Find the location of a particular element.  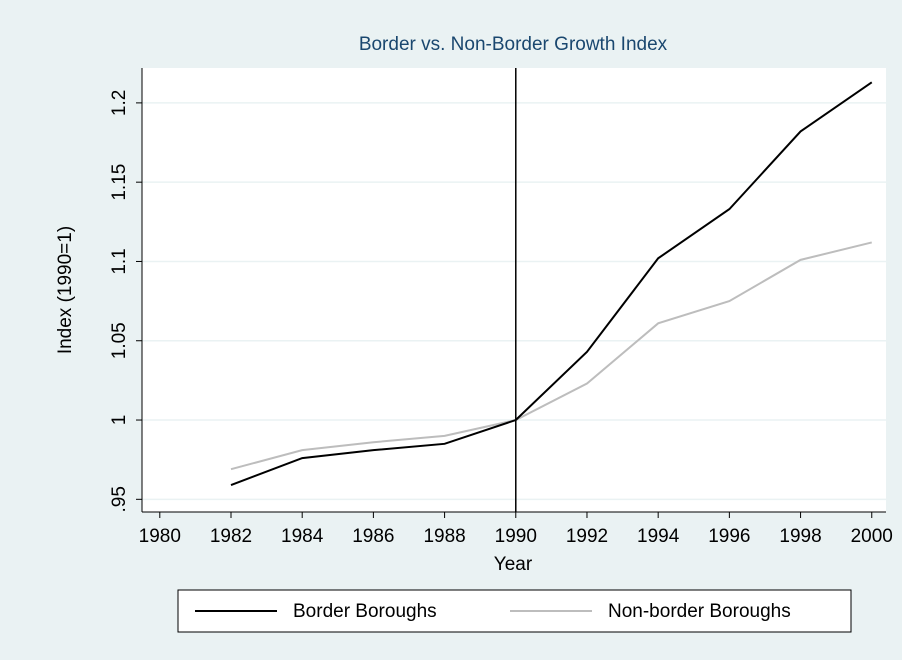

x-tick-label: 1980 is located at coordinates (160, 536).